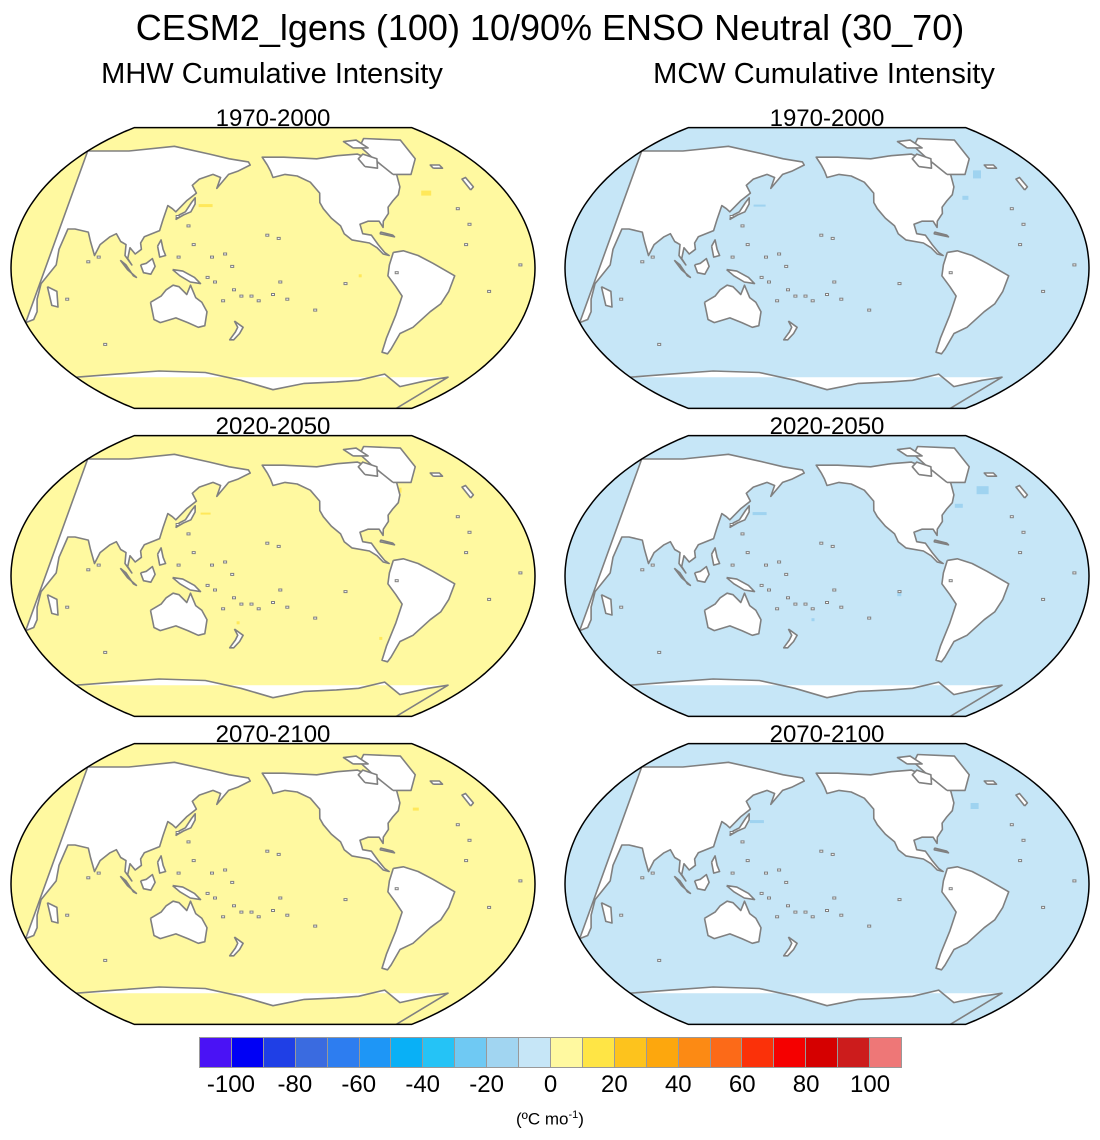  Describe the element at coordinates (827, 268) in the screenshot. I see `mcw-map-1970-2000` at that location.